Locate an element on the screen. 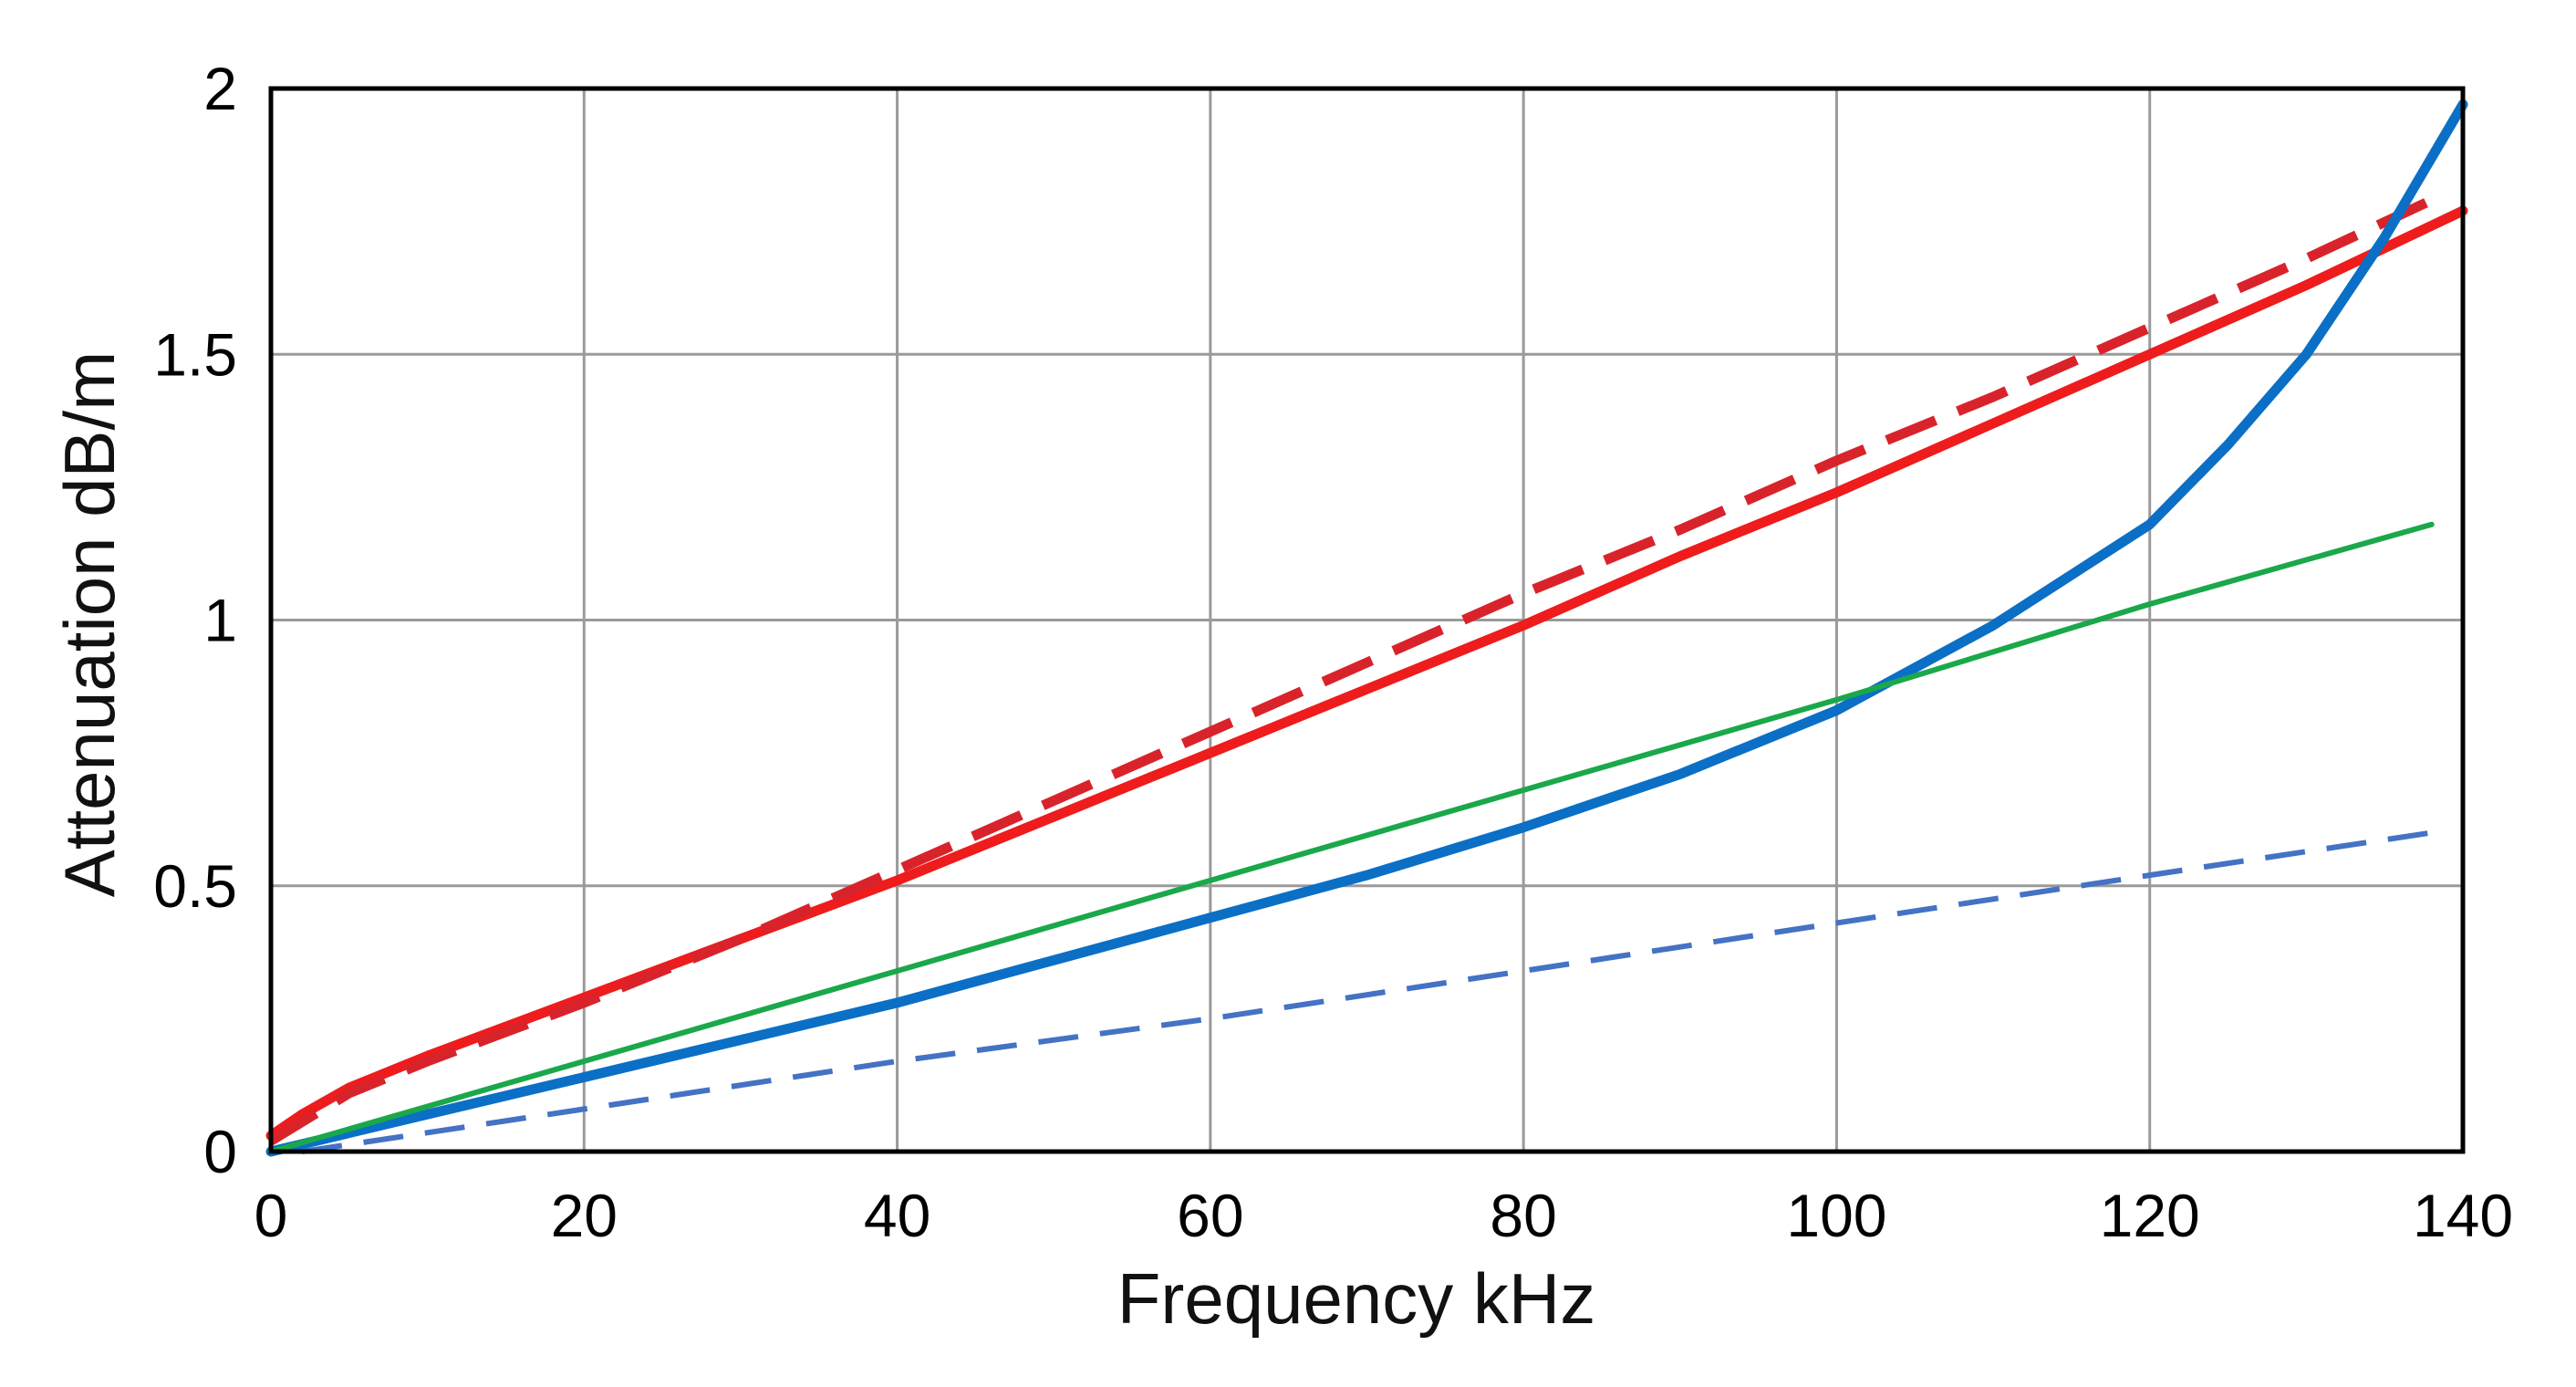 This screenshot has height=1387, width=2576. y-tick-label: 2 is located at coordinates (220, 88).